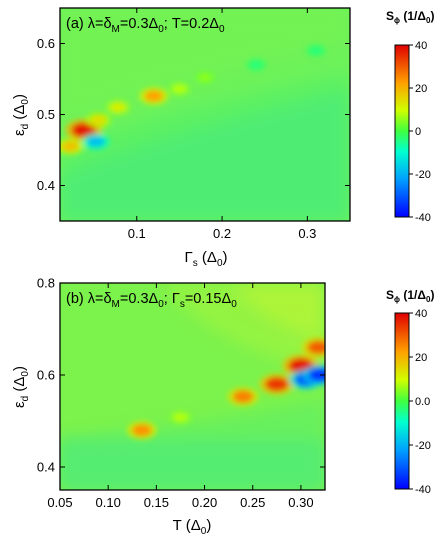 This screenshot has height=550, width=439. What do you see at coordinates (137, 233) in the screenshot?
I see `x-tick-label: 0.1` at bounding box center [137, 233].